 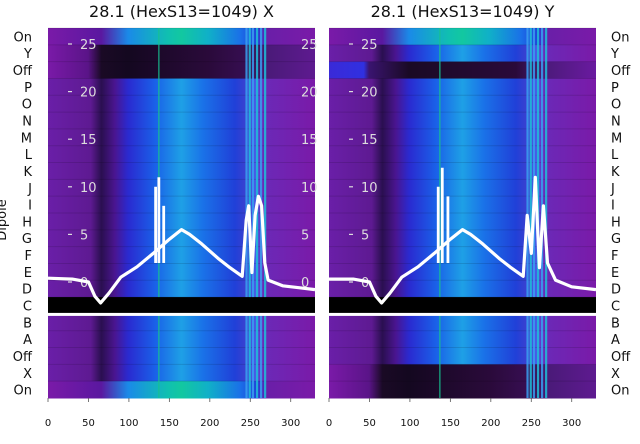 What do you see at coordinates (309, 93) in the screenshot?
I see `inner-y-tick-label-right: 20` at bounding box center [309, 93].